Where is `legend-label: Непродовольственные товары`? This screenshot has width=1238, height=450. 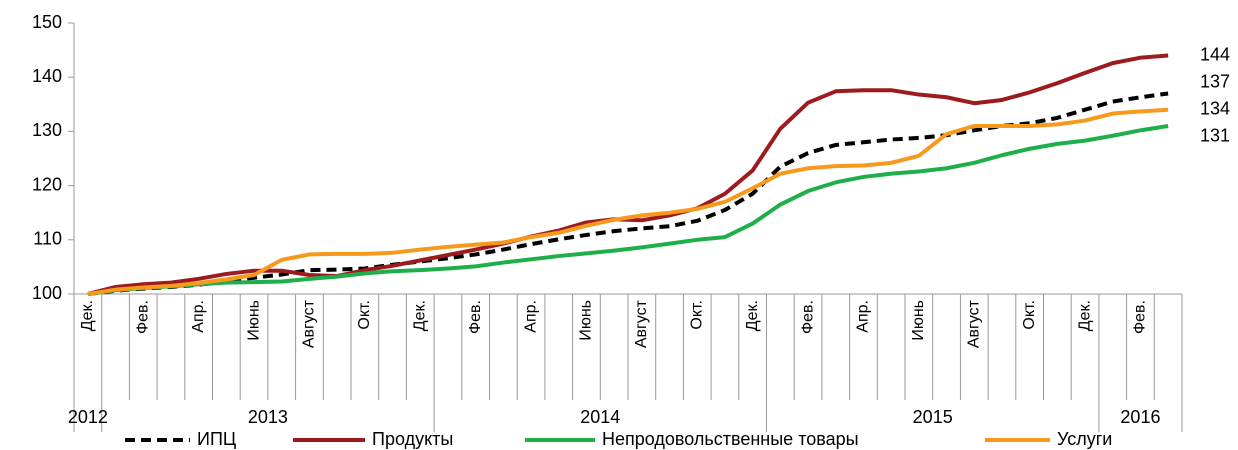
legend-label: Непродовольственные товары is located at coordinates (730, 439).